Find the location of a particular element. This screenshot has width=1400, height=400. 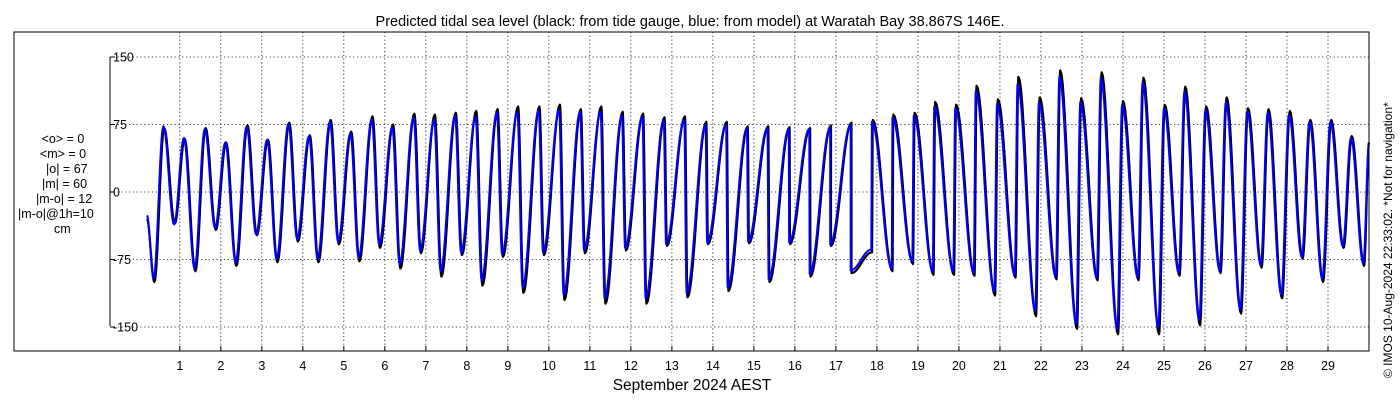

x-tick-label: 27 is located at coordinates (1246, 366).